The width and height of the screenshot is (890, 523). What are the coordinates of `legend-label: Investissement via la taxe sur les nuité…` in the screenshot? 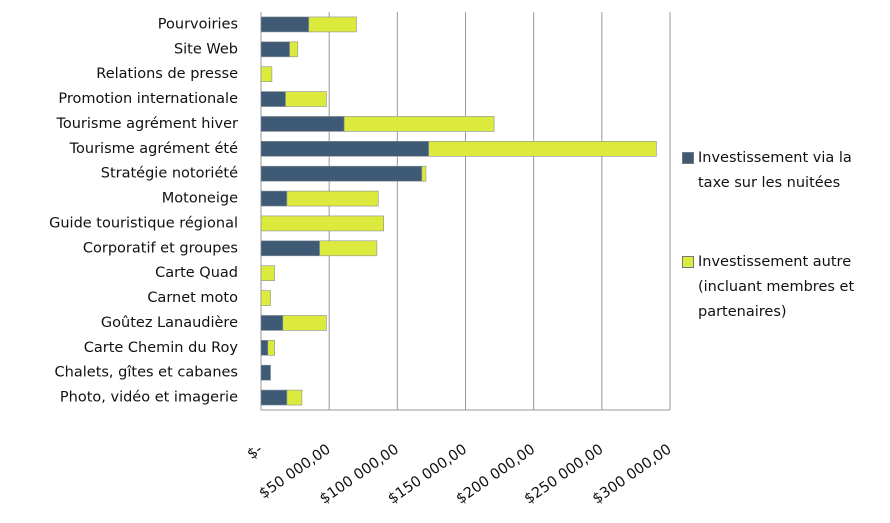 It's located at (775, 170).